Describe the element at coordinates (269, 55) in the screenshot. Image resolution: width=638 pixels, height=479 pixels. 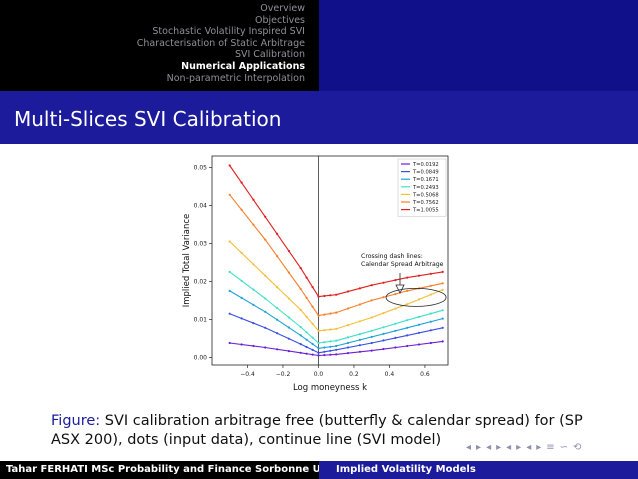
I see `nav-item: SVI Calibration` at that location.